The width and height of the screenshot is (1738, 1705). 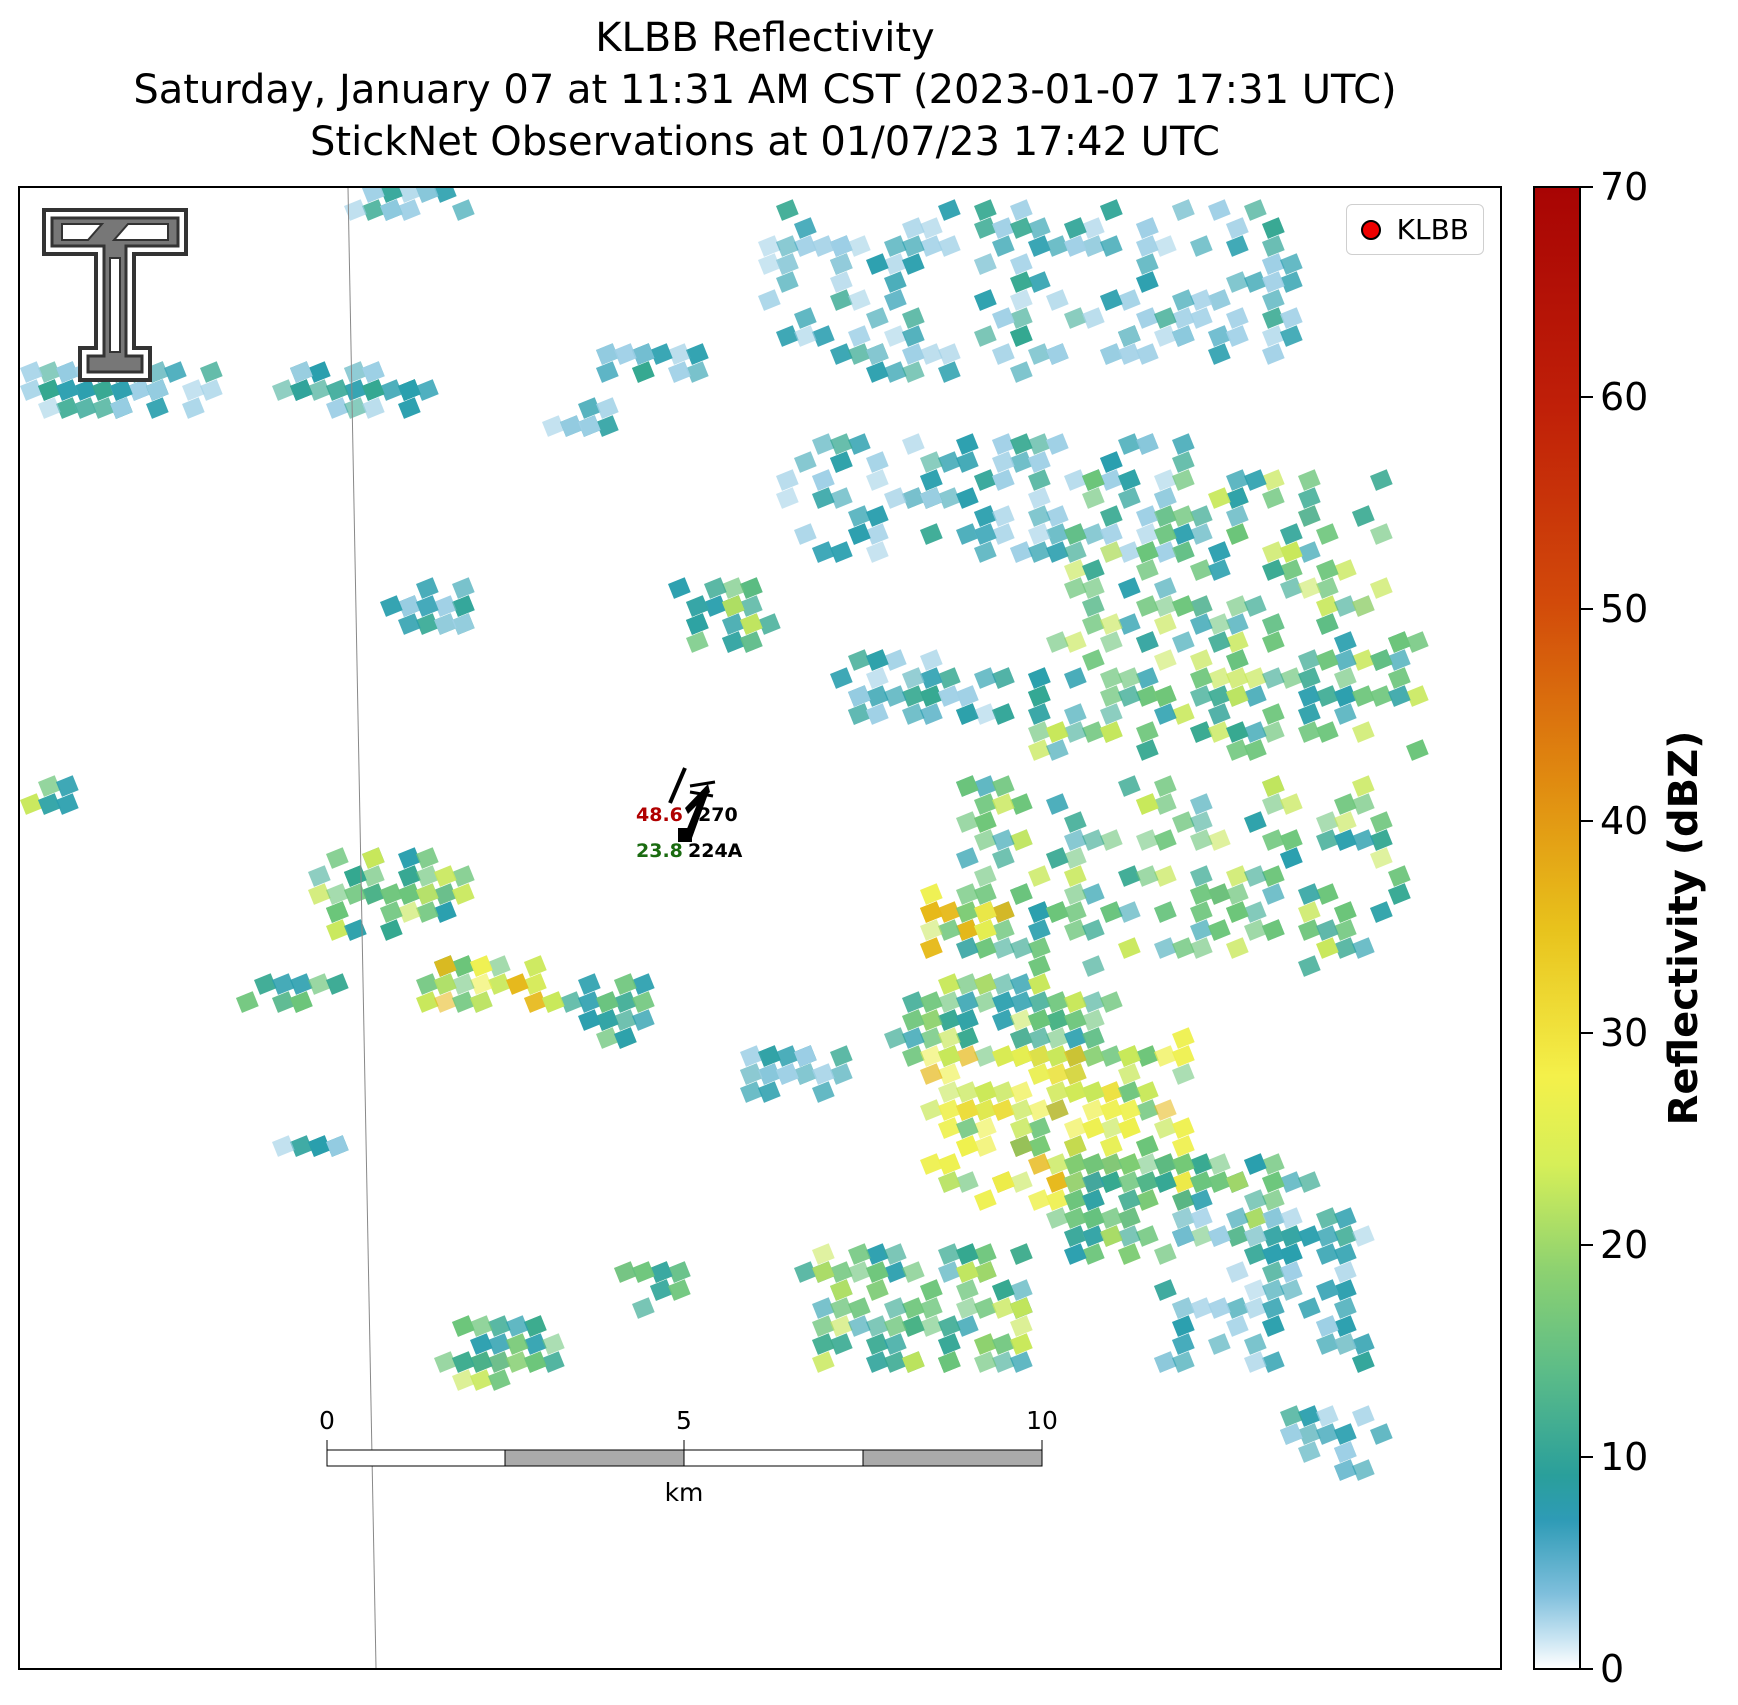 What do you see at coordinates (1624, 1457) in the screenshot?
I see `colorbar-tick-label: 10` at bounding box center [1624, 1457].